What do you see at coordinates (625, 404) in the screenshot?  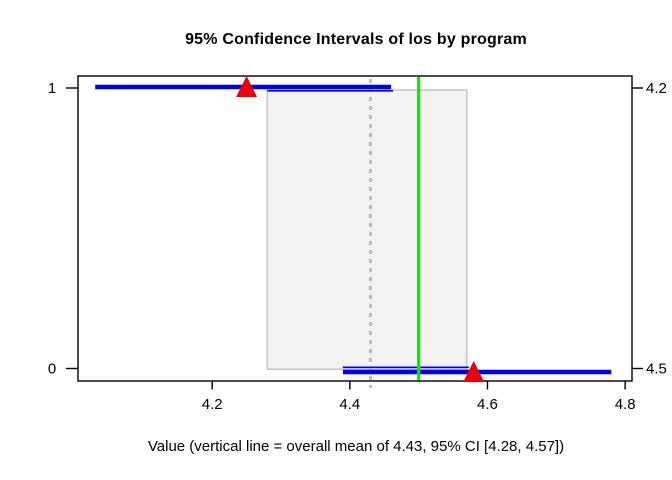 I see `x-tick-label: 4.8` at bounding box center [625, 404].